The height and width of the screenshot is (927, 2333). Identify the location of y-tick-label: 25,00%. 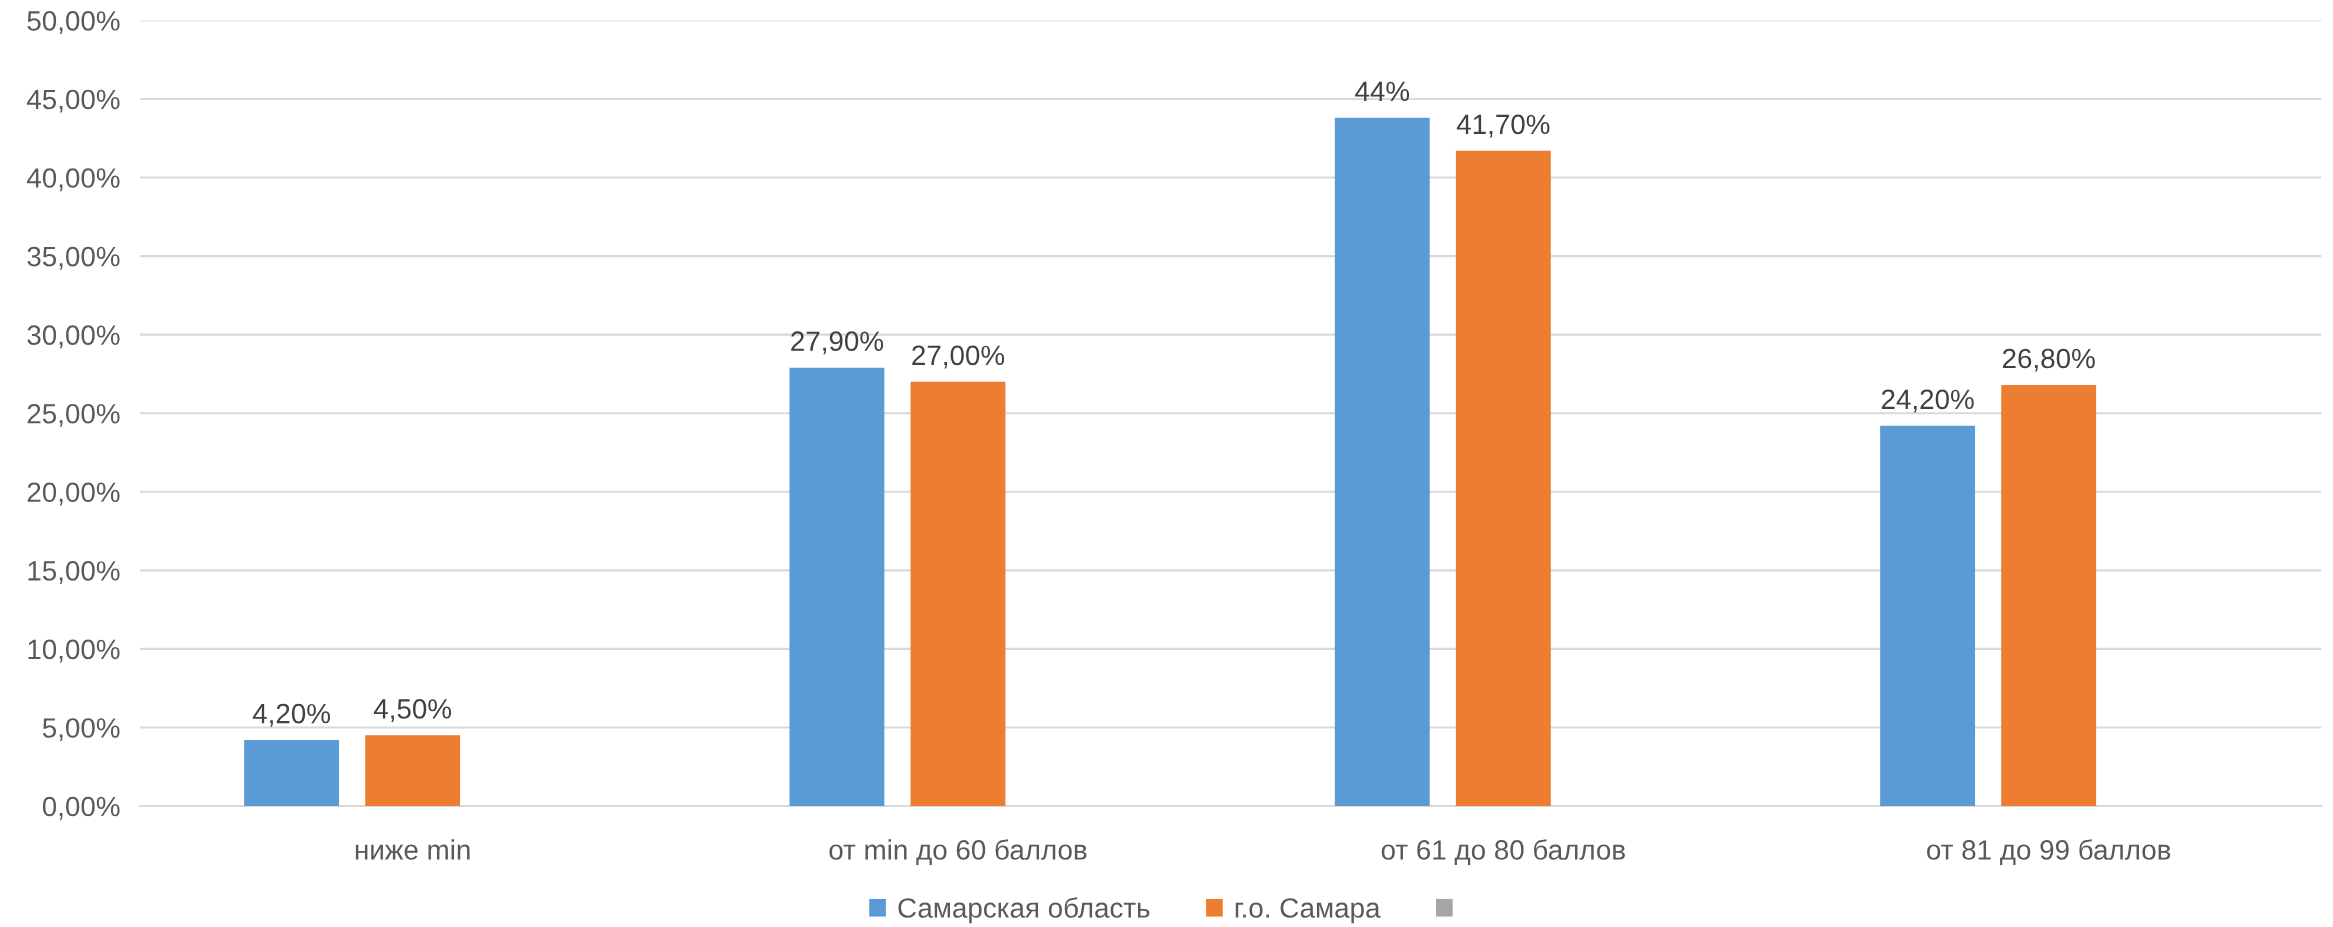
(73, 415).